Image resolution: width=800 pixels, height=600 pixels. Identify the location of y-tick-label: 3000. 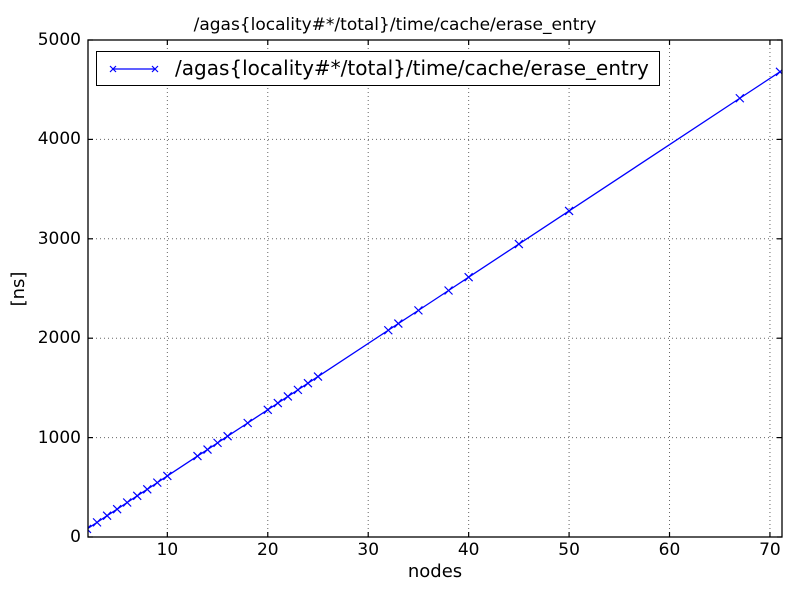
(59, 238).